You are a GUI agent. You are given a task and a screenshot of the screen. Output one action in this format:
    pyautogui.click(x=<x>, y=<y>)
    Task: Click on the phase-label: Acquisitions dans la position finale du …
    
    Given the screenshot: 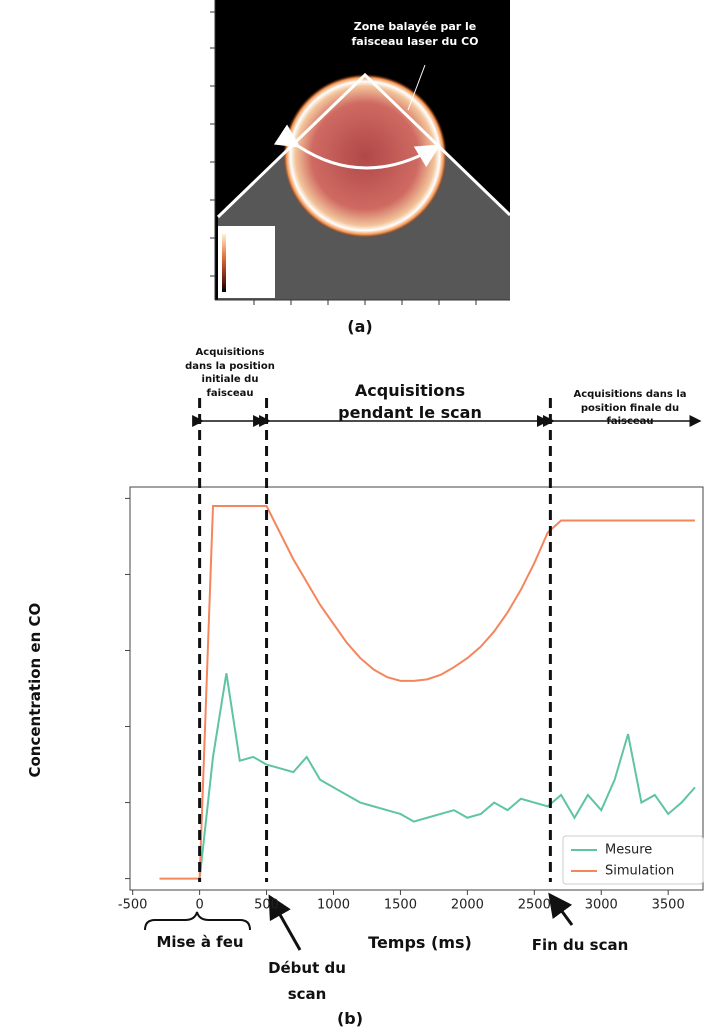 What is the action you would take?
    pyautogui.click(x=630, y=408)
    